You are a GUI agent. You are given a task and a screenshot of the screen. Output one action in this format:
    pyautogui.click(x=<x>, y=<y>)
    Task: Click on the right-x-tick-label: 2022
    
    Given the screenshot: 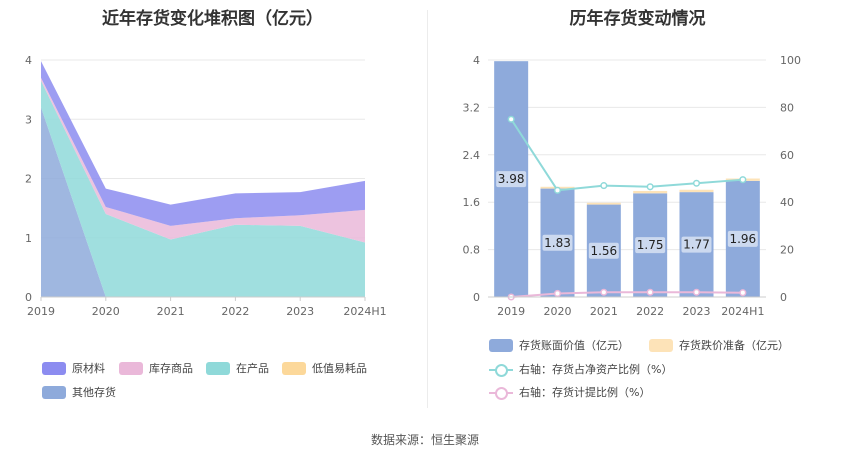 What is the action you would take?
    pyautogui.click(x=650, y=311)
    